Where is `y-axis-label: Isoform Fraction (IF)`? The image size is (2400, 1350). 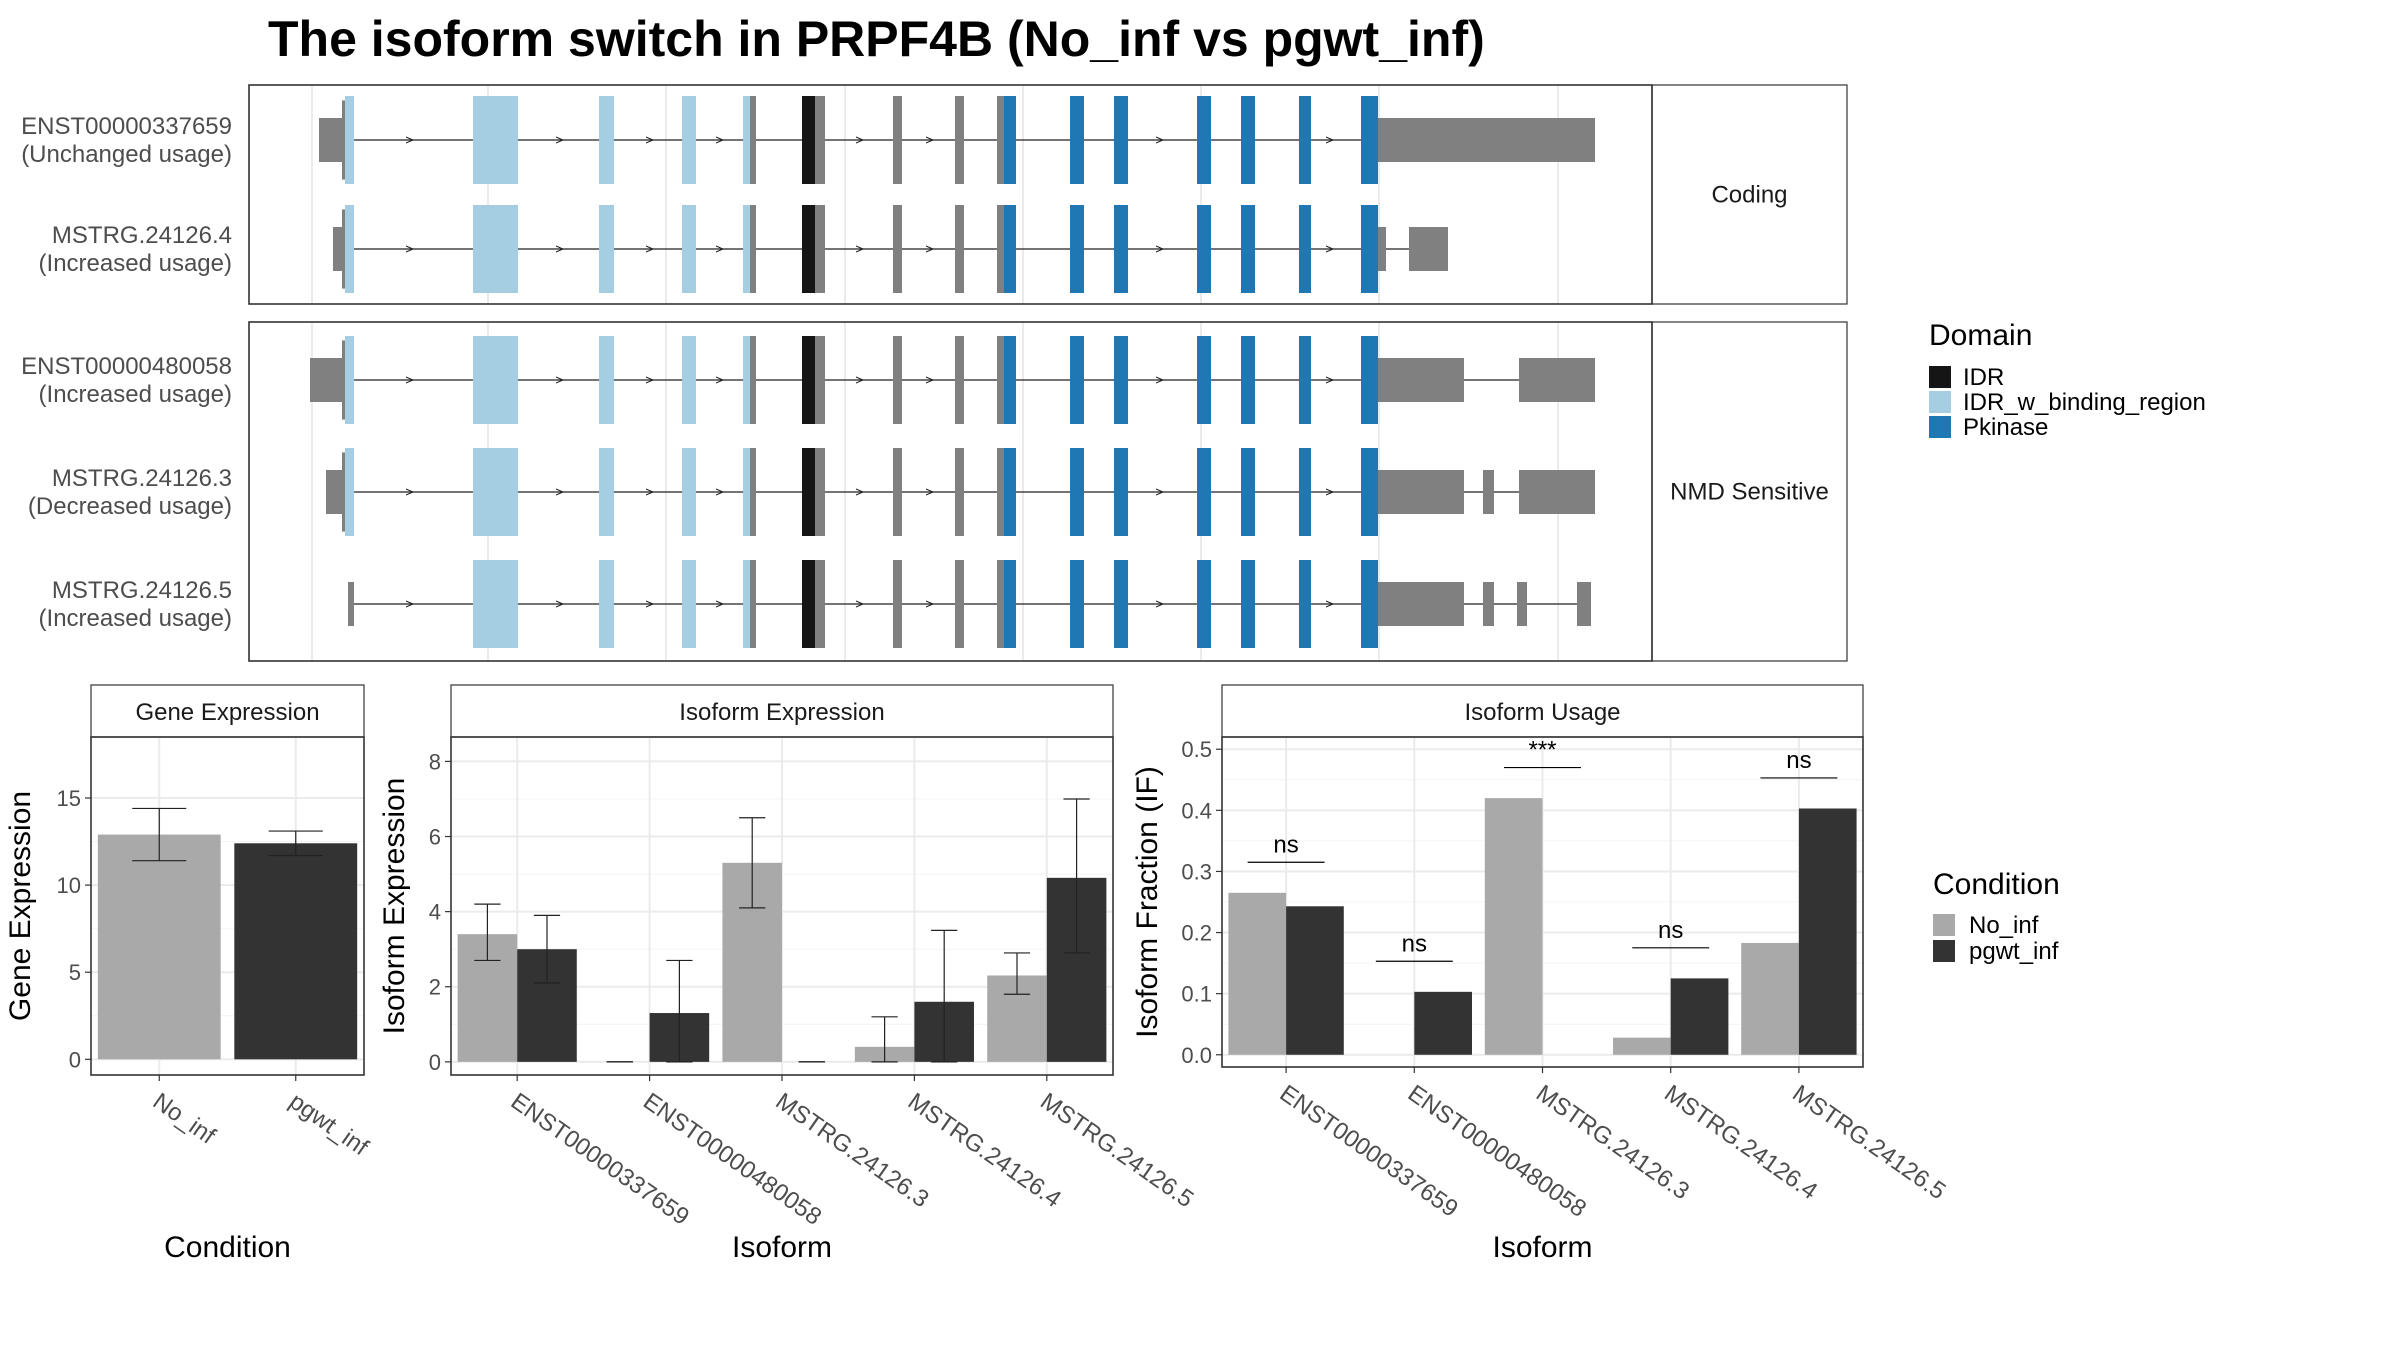 y-axis-label: Isoform Fraction (IF) is located at coordinates (1147, 902).